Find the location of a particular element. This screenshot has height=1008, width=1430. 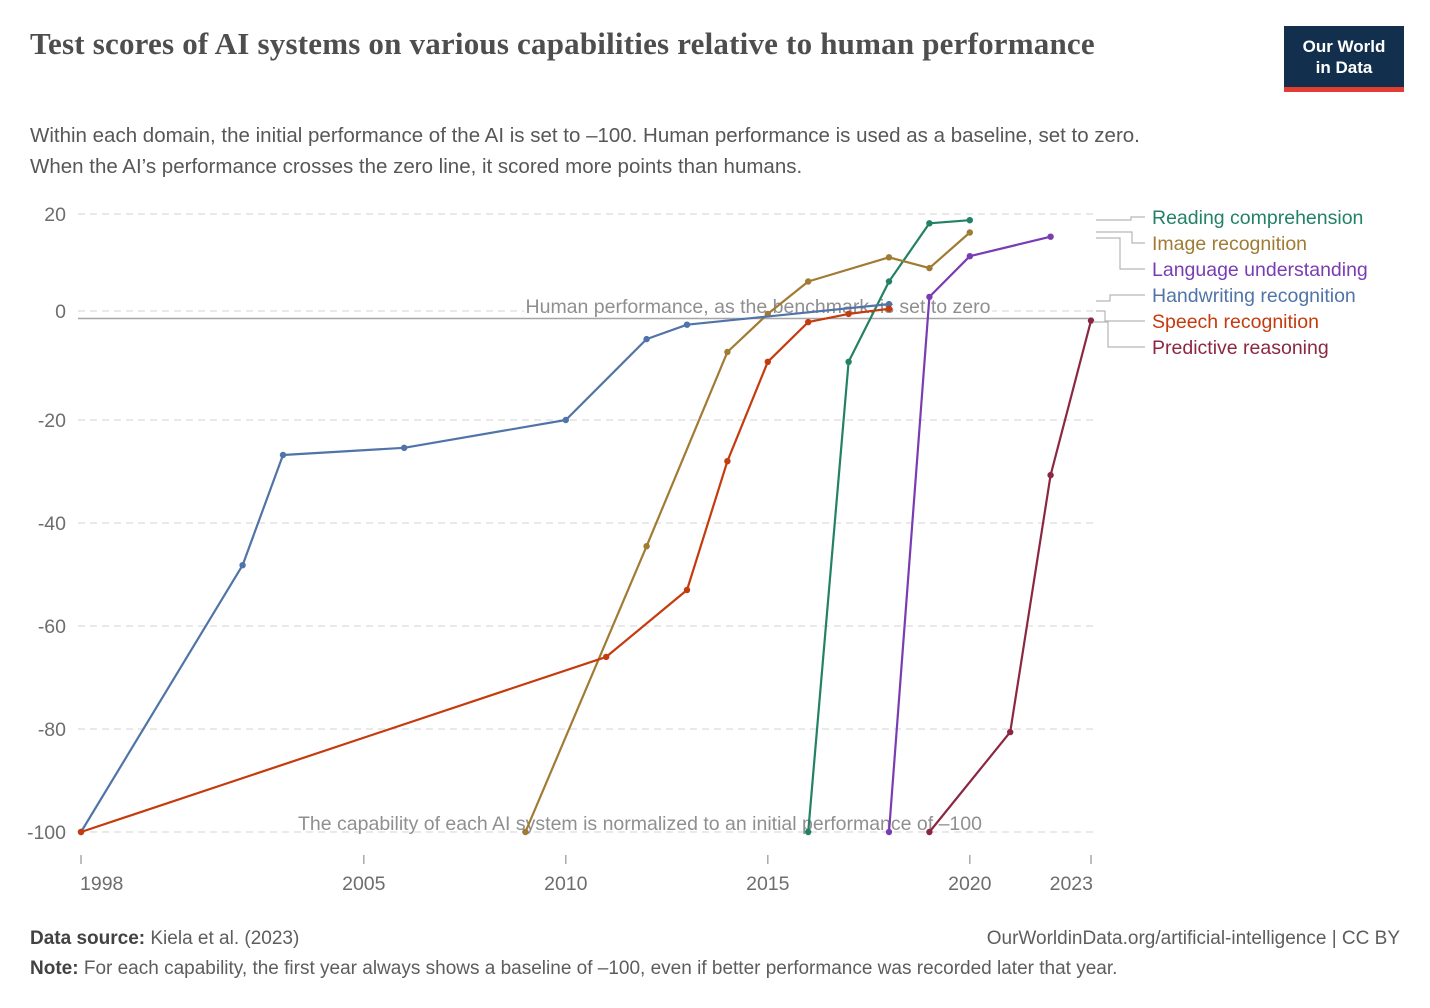

y-tick-label: 0 is located at coordinates (60, 312).